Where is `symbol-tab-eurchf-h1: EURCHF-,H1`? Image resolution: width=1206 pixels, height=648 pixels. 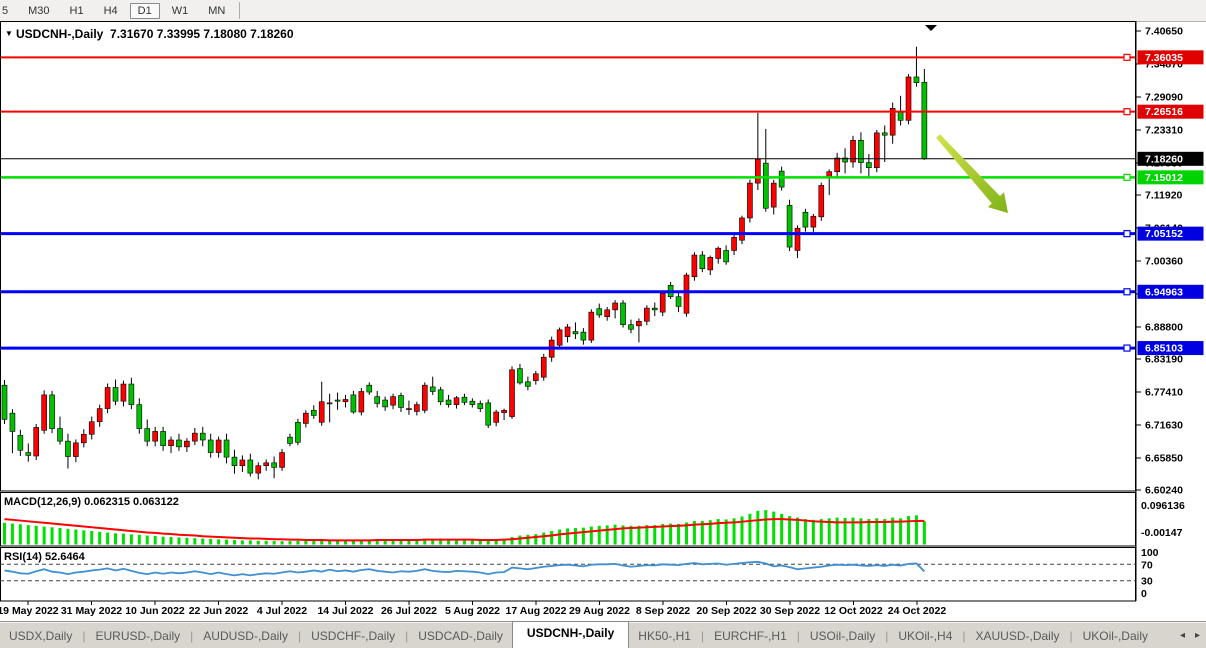 symbol-tab-eurchf-h1: EURCHF-,H1 is located at coordinates (750, 635).